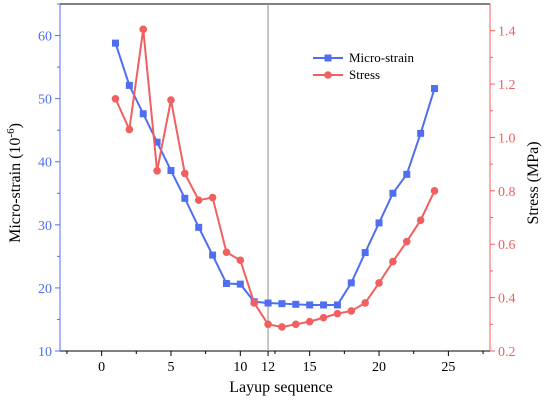 The width and height of the screenshot is (550, 402). What do you see at coordinates (533, 182) in the screenshot?
I see `right-y-axis-label: Stress (MPa)` at bounding box center [533, 182].